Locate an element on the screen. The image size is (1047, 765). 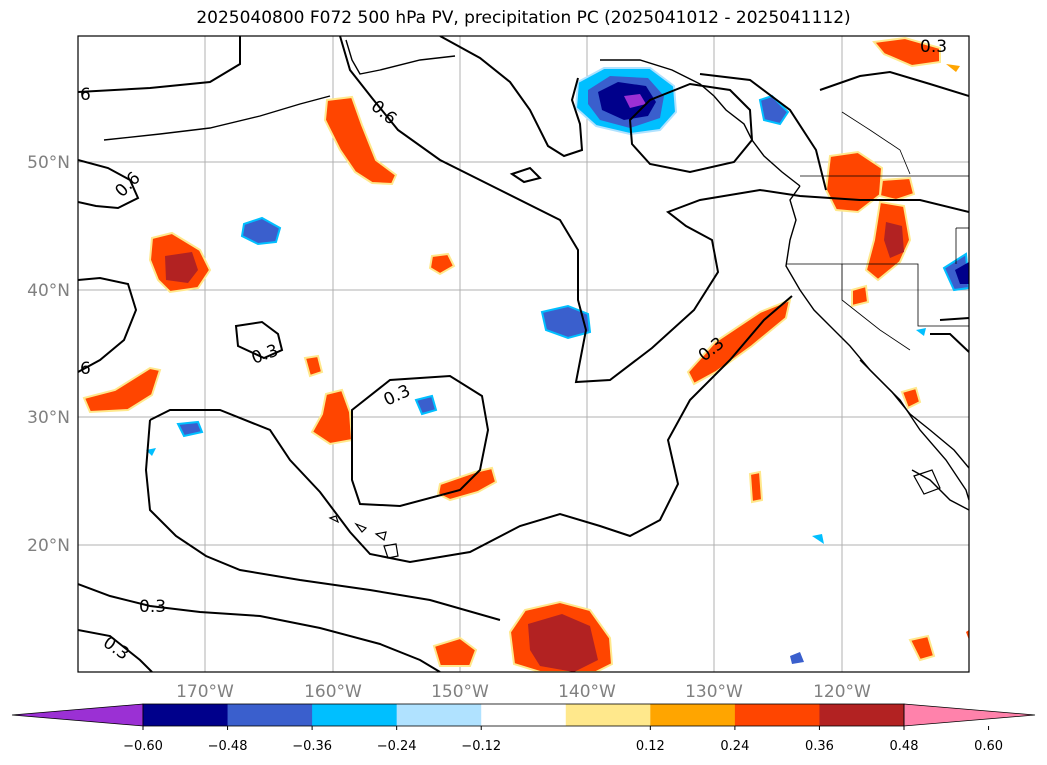
colorbar-tick-label: −0.60 is located at coordinates (143, 746).